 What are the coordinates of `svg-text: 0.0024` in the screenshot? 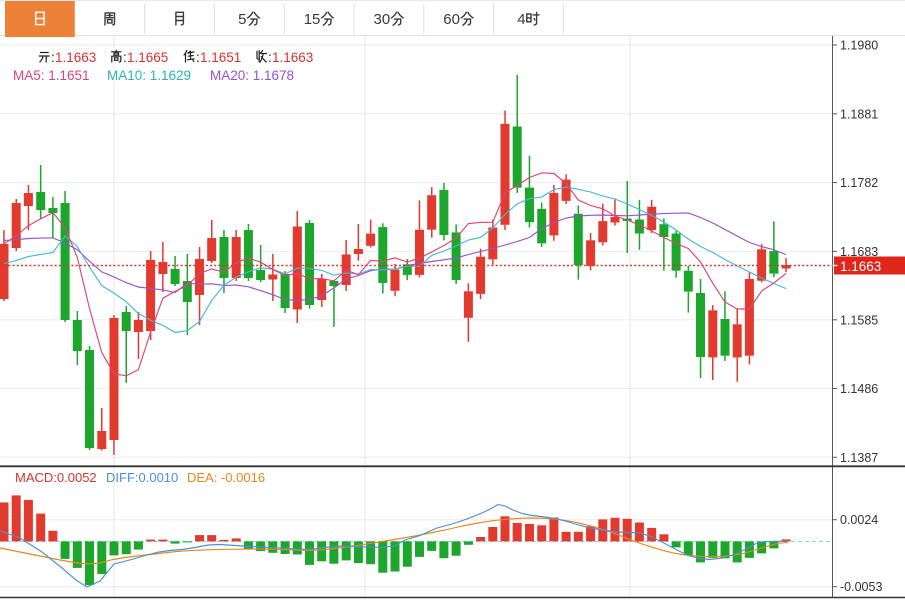 It's located at (859, 520).